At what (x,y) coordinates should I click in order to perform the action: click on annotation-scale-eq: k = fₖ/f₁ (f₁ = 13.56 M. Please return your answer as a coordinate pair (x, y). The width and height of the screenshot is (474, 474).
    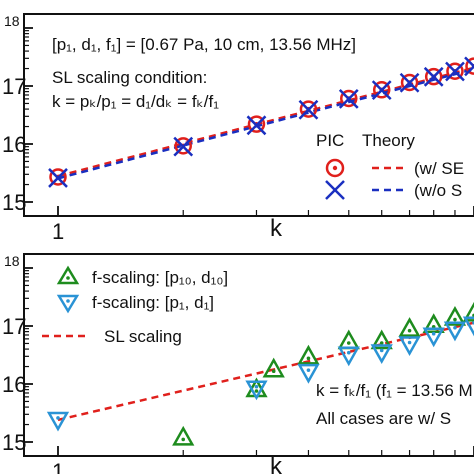
    Looking at the image, I should click on (394, 390).